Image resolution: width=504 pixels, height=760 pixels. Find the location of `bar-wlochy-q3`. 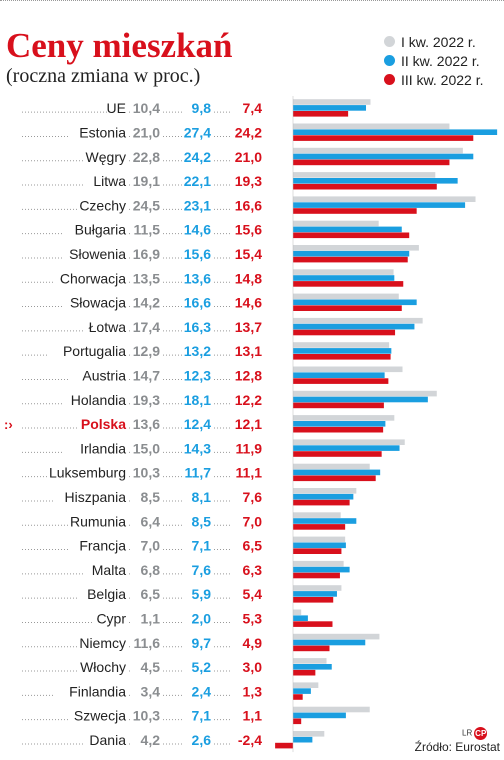

bar-wlochy-q3 is located at coordinates (304, 672).